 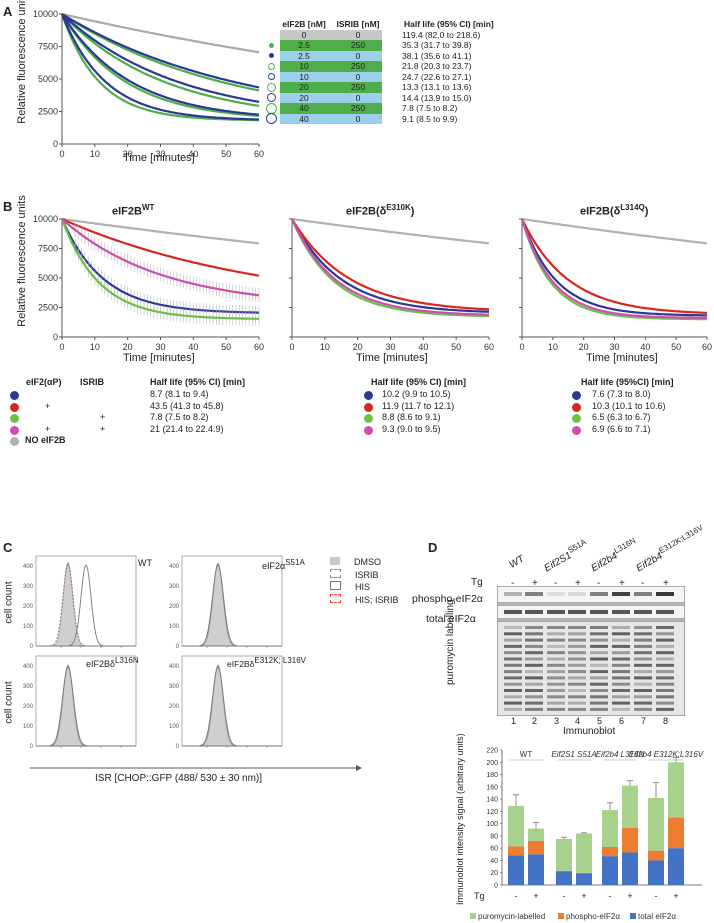 I want to click on x-tick-label: 20, so click(x=358, y=346).